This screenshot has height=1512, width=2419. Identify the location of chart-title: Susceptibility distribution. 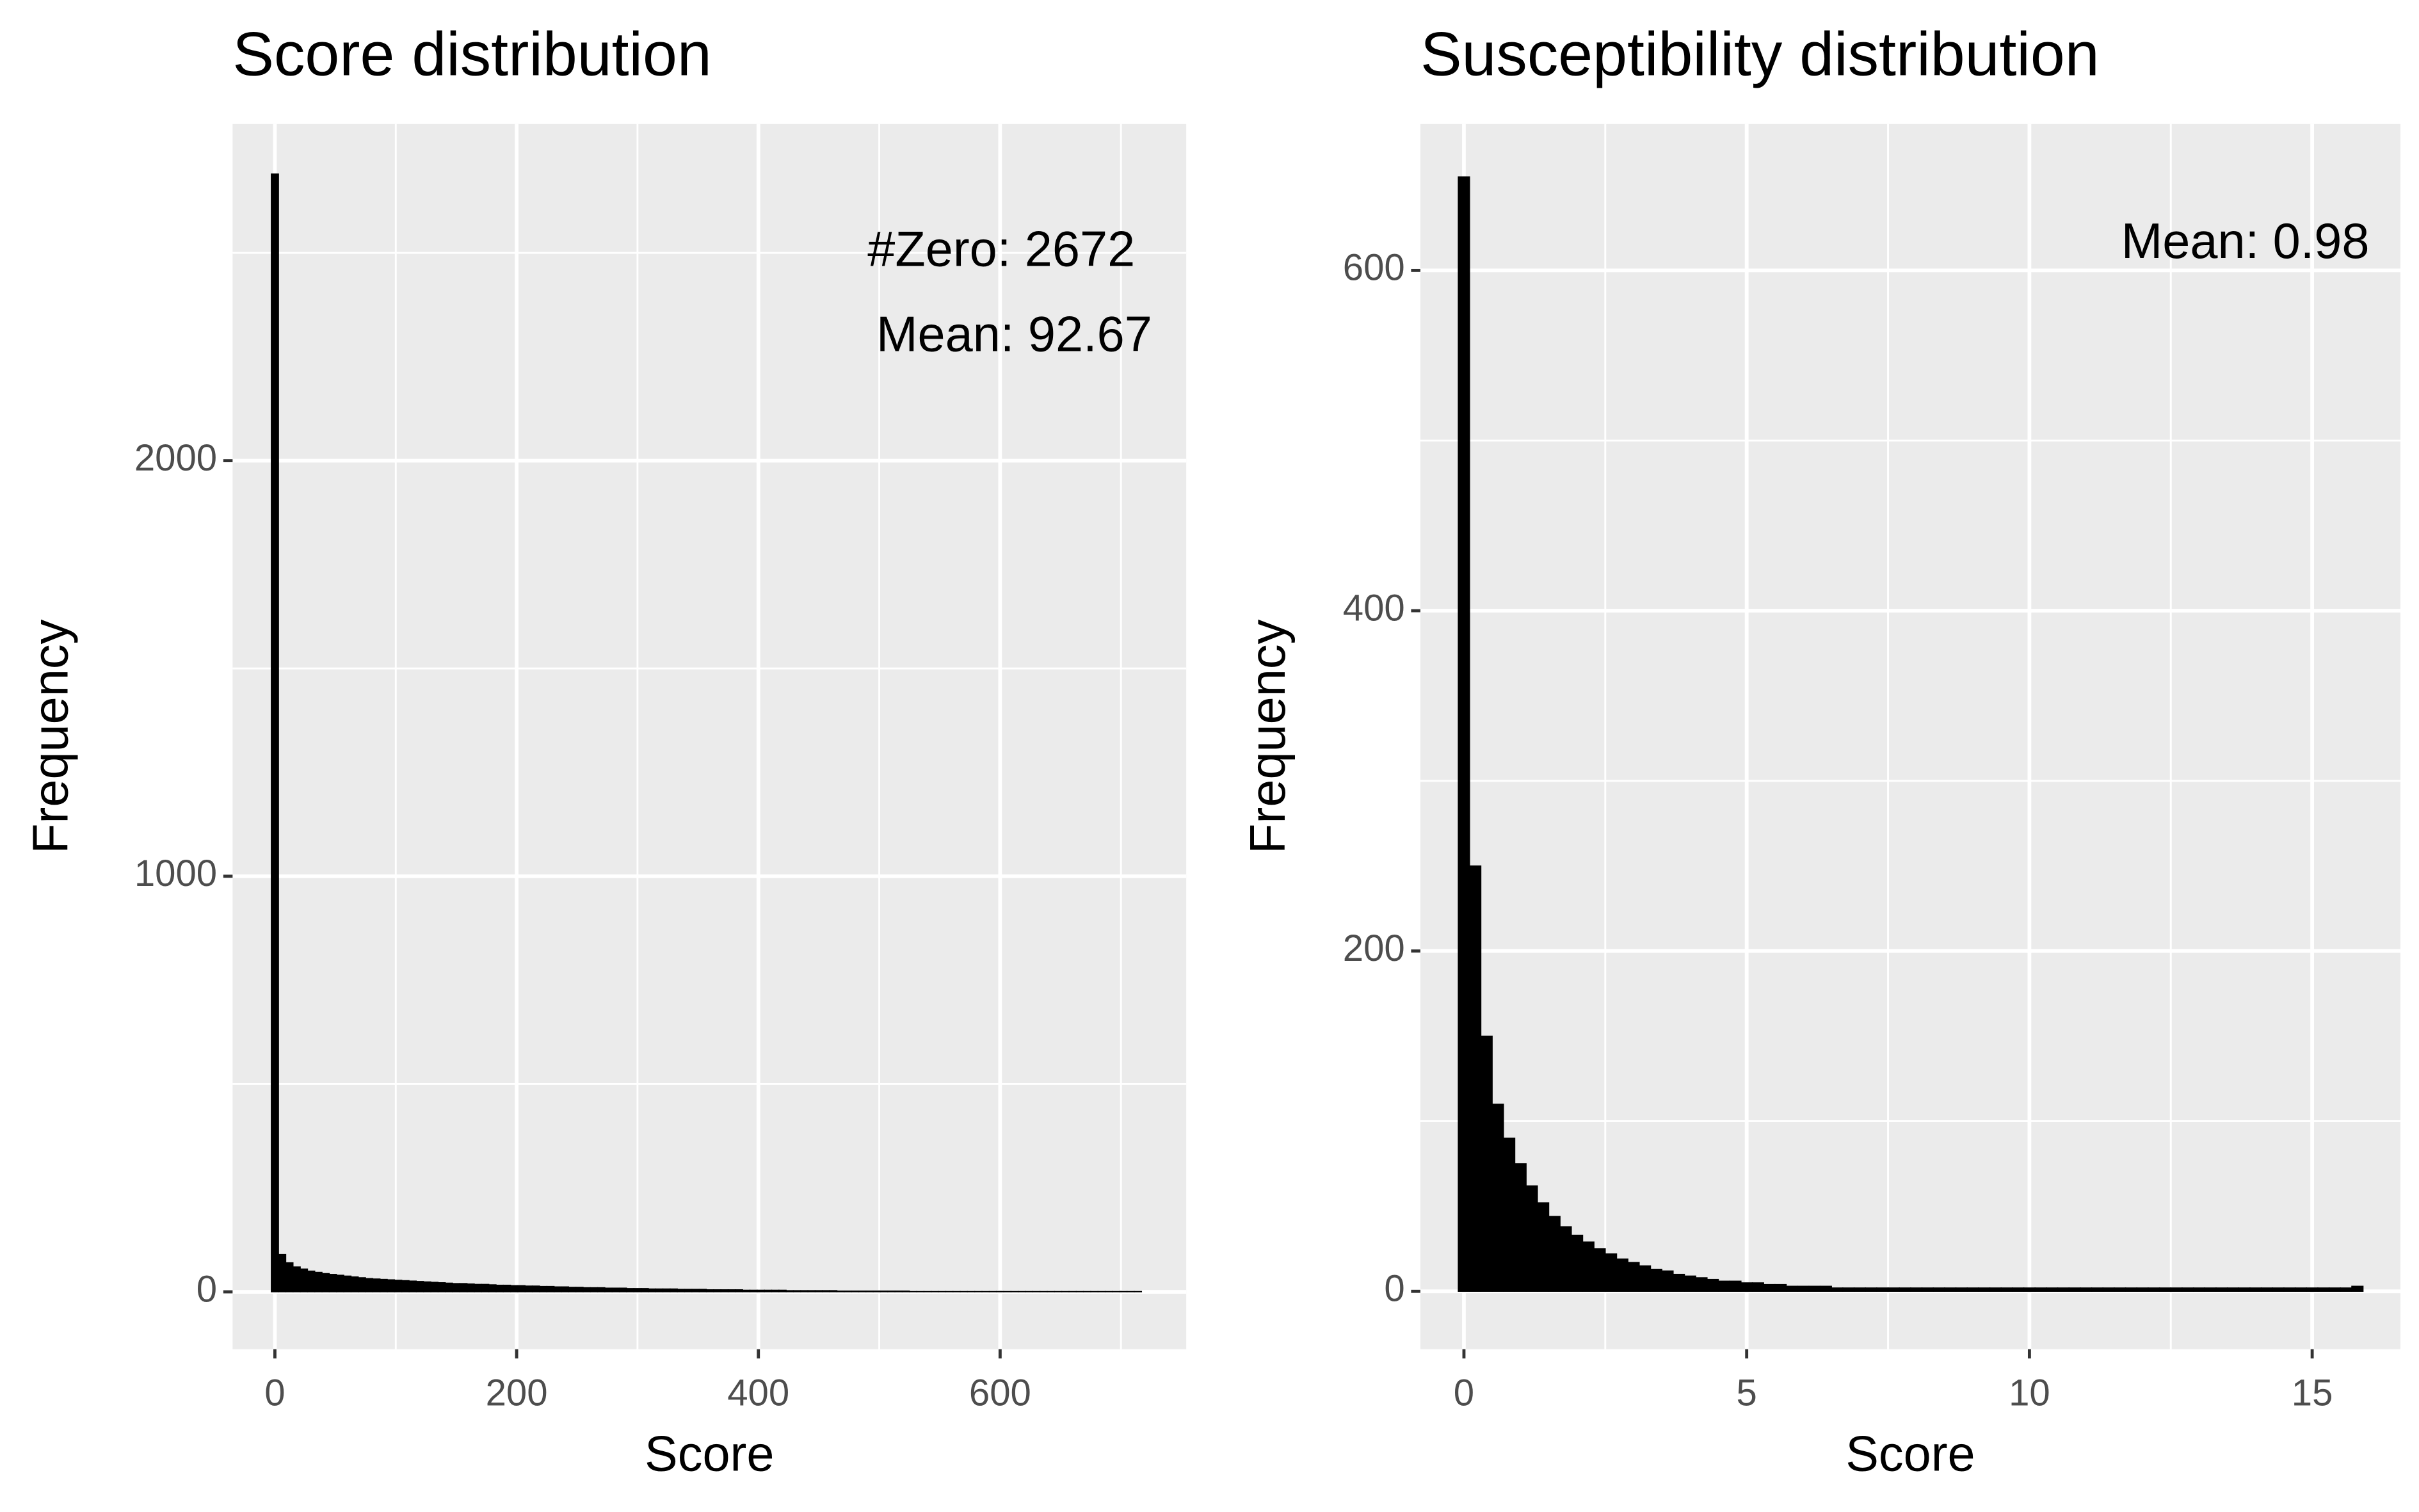
(1760, 54).